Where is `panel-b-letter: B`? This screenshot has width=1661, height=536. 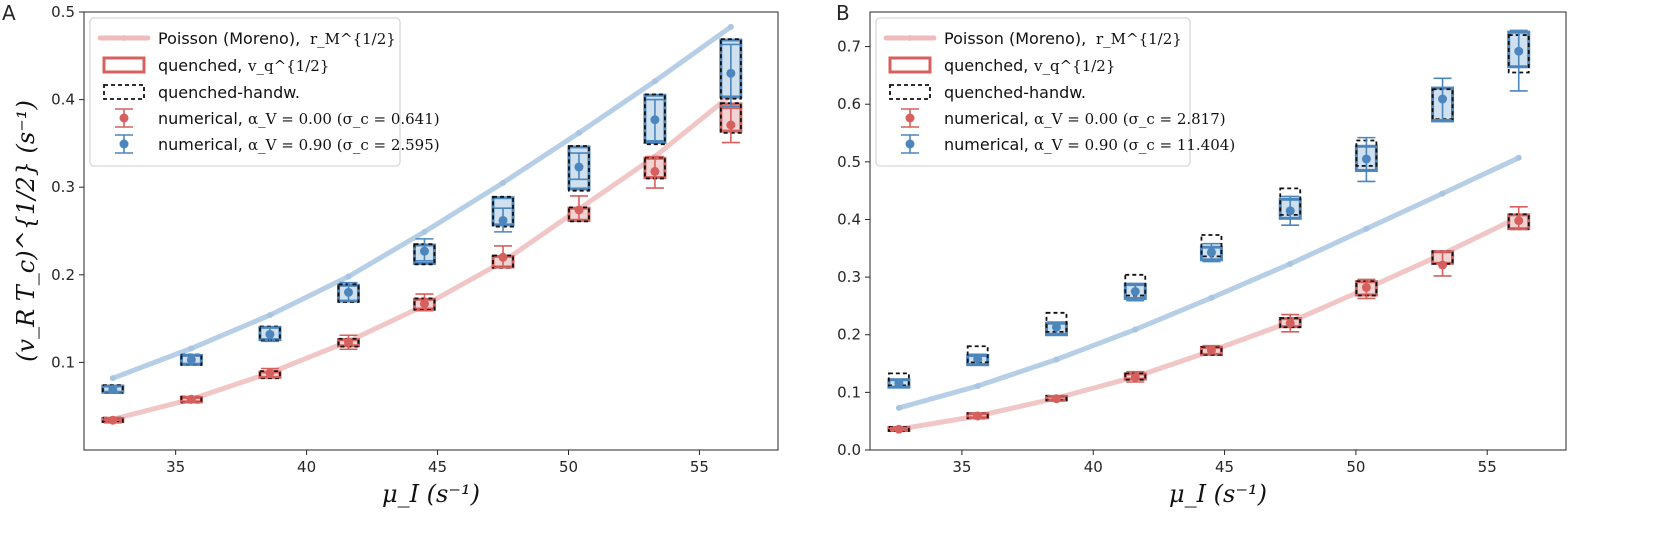
panel-b-letter: B is located at coordinates (843, 13).